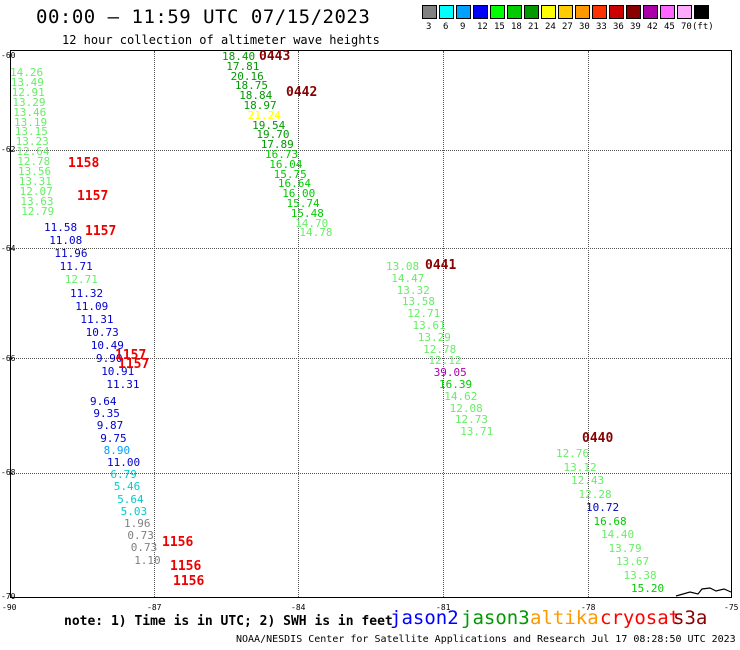 The width and height of the screenshot is (740, 650). Describe the element at coordinates (443, 607) in the screenshot. I see `x-axis-label: -81` at that location.